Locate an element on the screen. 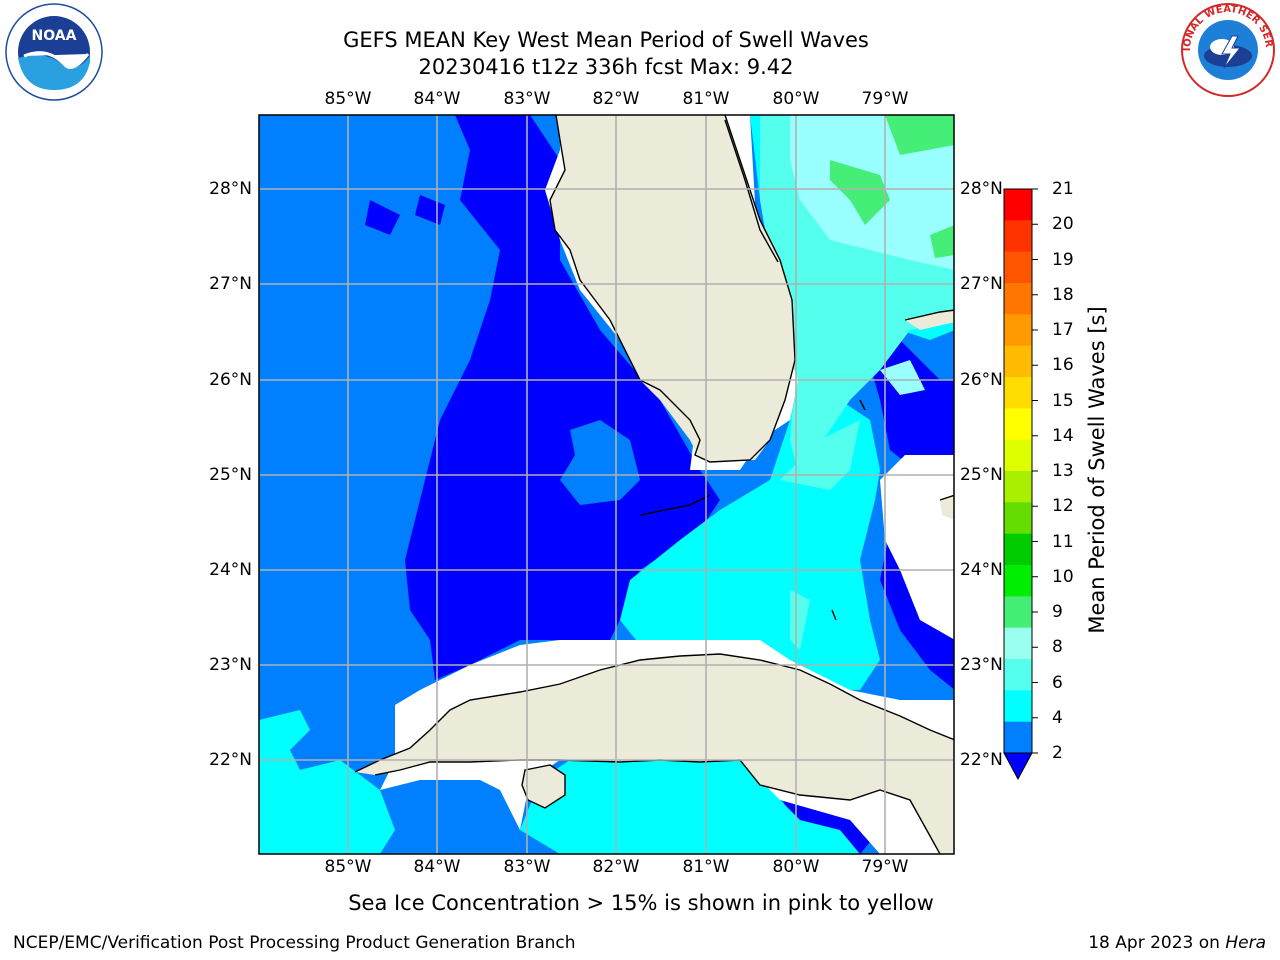 The width and height of the screenshot is (1280, 960). colorbar is located at coordinates (1020, 484).